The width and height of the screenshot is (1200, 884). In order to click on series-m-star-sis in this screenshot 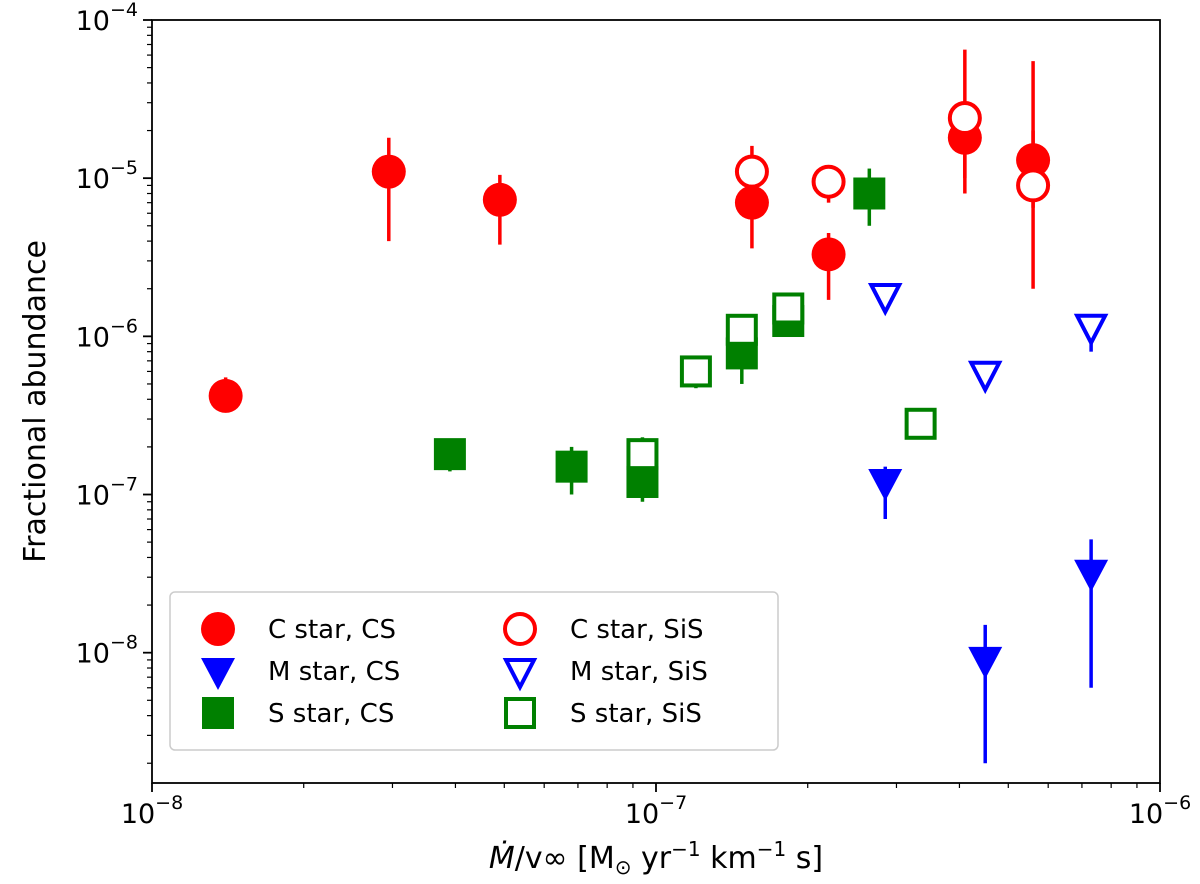, I will do `click(988, 338)`.